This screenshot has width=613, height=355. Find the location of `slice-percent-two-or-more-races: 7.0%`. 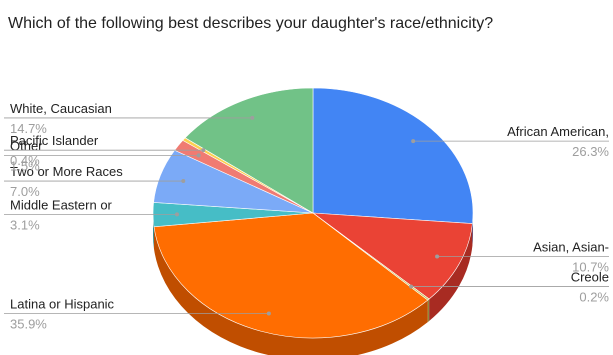

slice-percent-two-or-more-races: 7.0% is located at coordinates (25, 191).